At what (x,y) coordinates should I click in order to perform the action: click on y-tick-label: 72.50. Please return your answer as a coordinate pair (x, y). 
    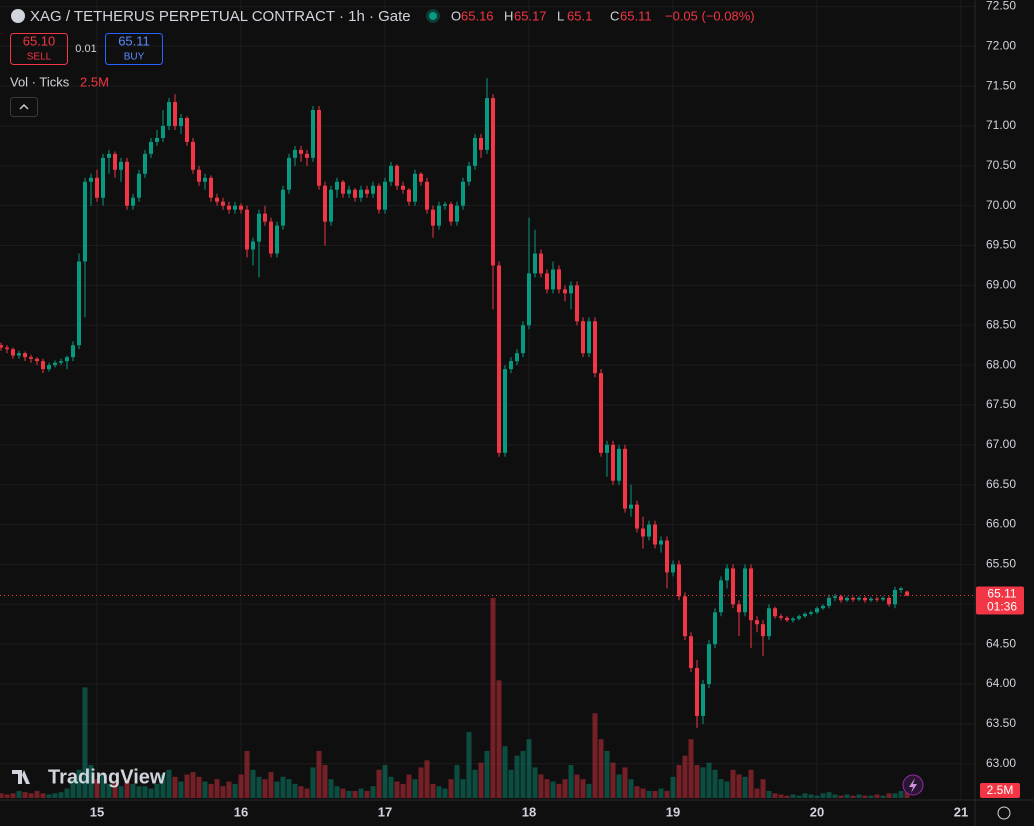
    Looking at the image, I should click on (1001, 6).